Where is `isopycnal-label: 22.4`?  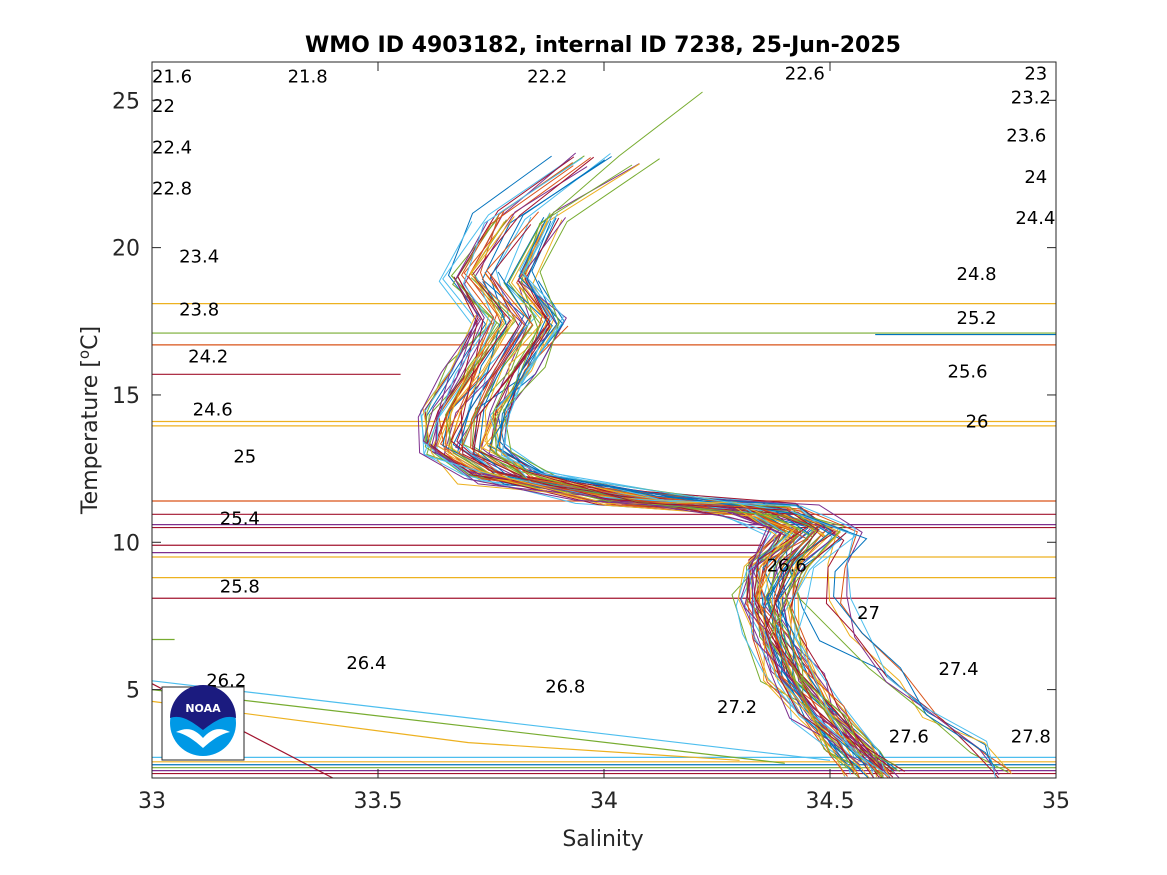 isopycnal-label: 22.4 is located at coordinates (172, 147).